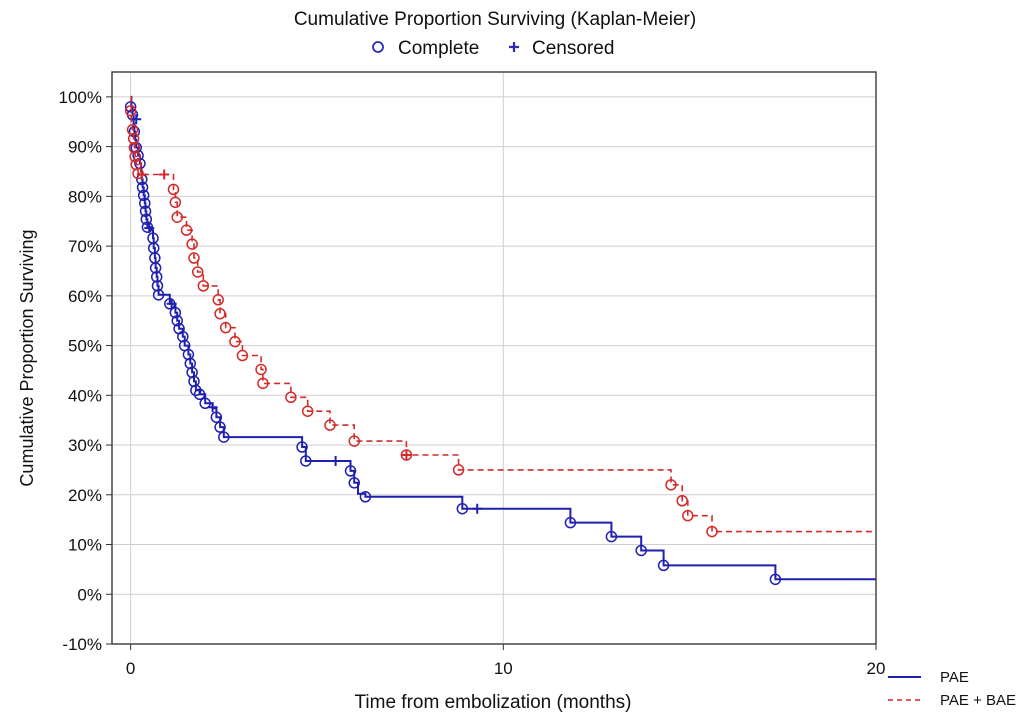 The width and height of the screenshot is (1031, 714). What do you see at coordinates (378, 47) in the screenshot?
I see `complete-legend-marker` at bounding box center [378, 47].